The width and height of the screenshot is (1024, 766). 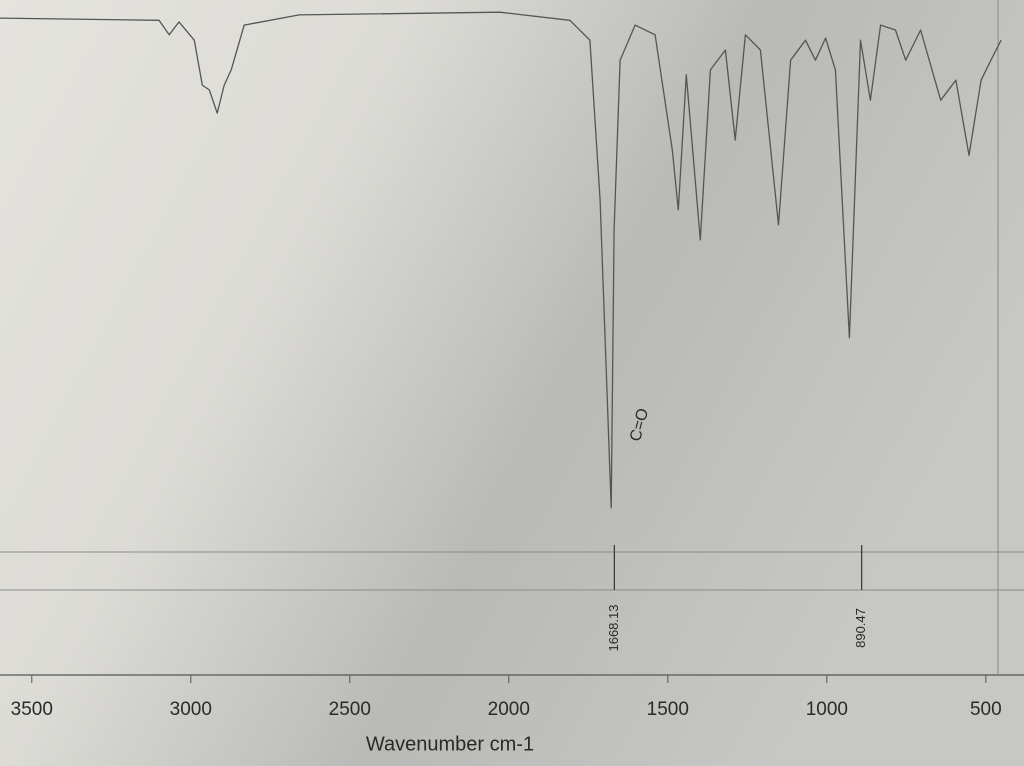 I want to click on x-tick-label: 1500, so click(x=668, y=709).